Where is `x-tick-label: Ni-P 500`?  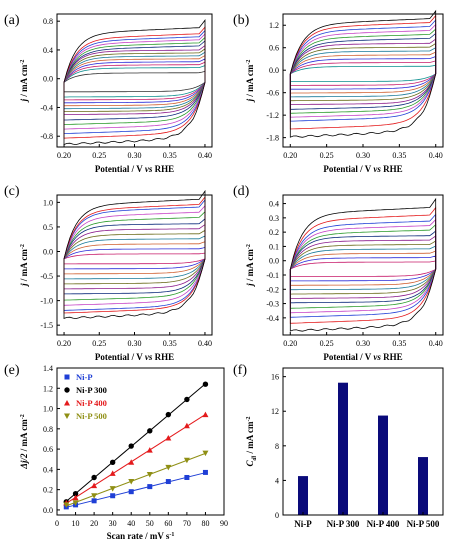
x-tick-label: Ni-P 500 is located at coordinates (423, 524).